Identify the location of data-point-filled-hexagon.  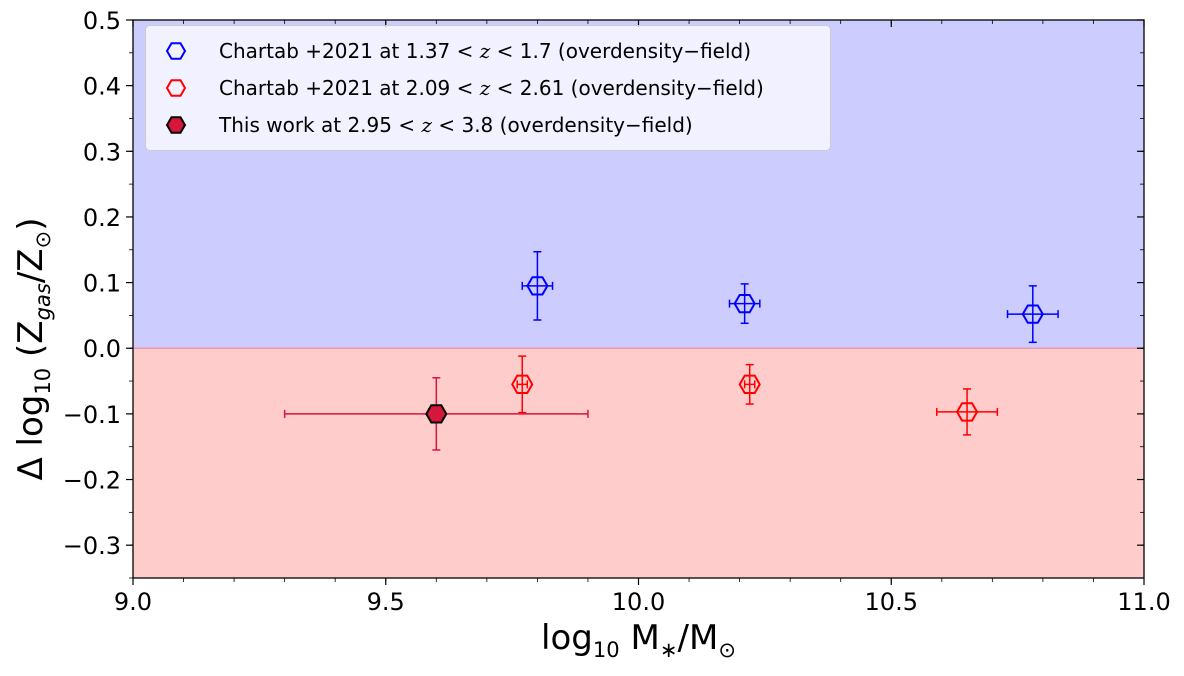
(436, 414).